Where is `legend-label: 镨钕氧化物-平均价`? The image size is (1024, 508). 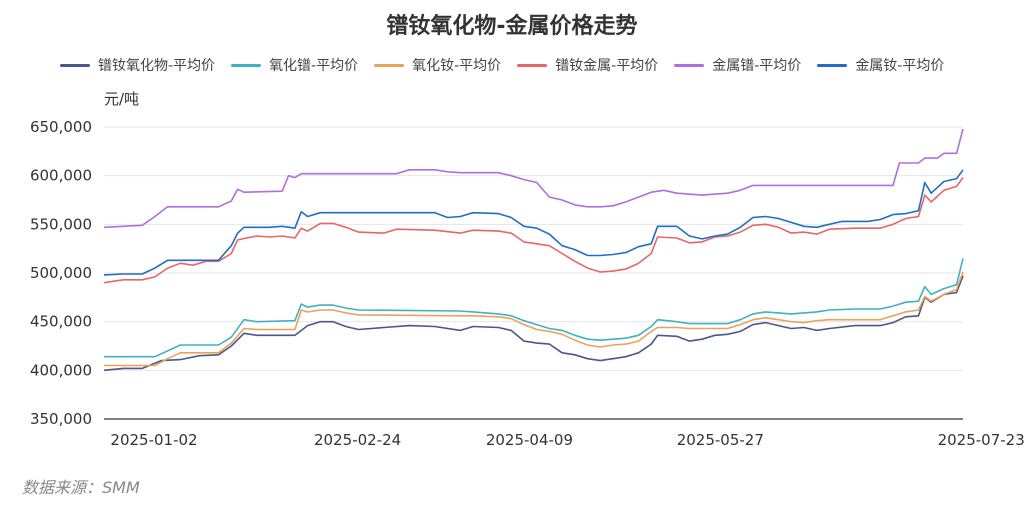
legend-label: 镨钕氧化物-平均价 is located at coordinates (157, 66).